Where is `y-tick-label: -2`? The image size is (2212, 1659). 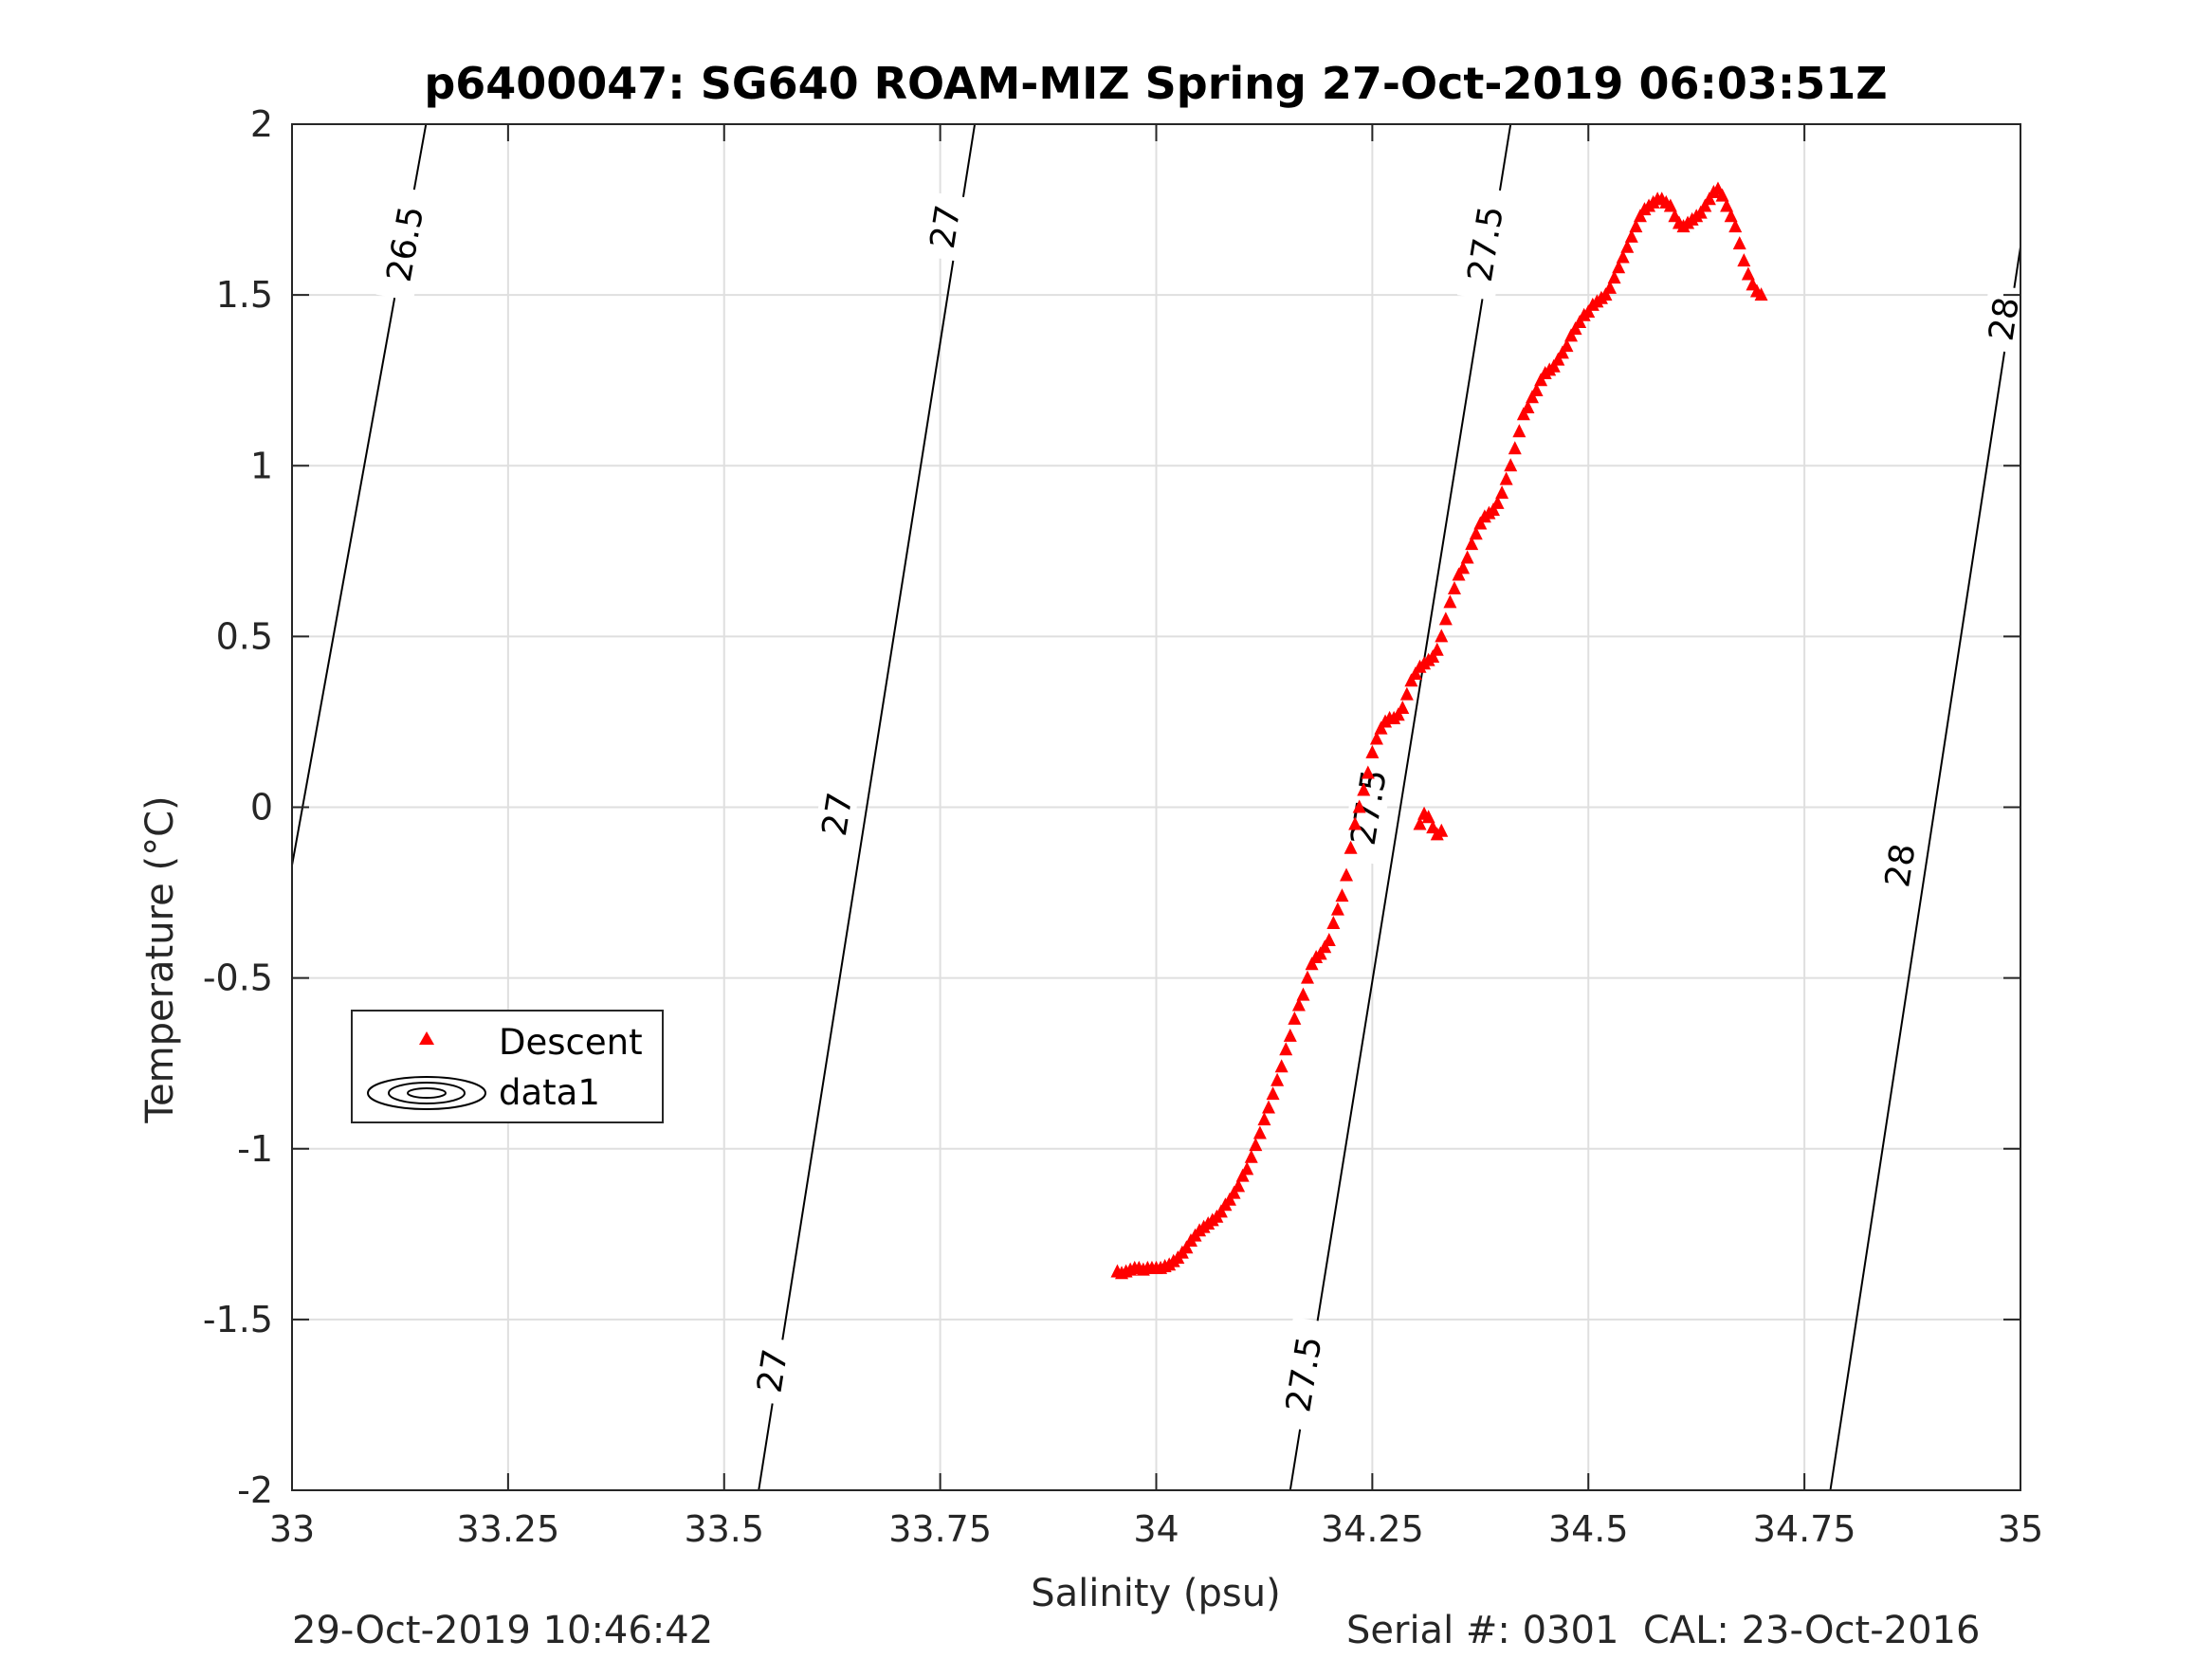
y-tick-label: -2 is located at coordinates (255, 1490).